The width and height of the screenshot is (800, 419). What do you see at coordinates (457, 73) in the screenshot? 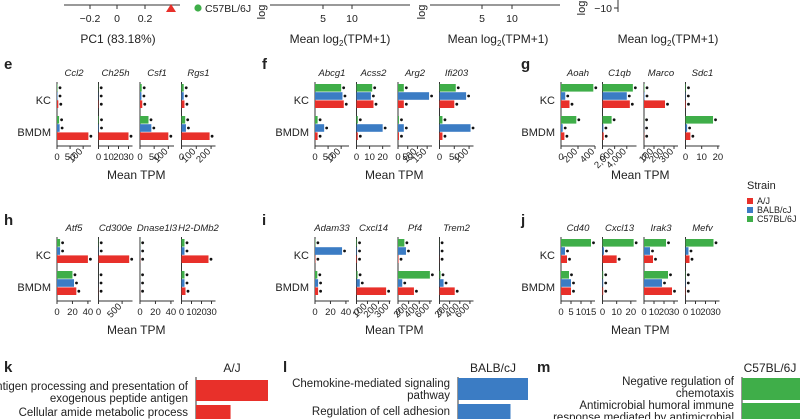
I see `gene-label: Ifi203` at bounding box center [457, 73].